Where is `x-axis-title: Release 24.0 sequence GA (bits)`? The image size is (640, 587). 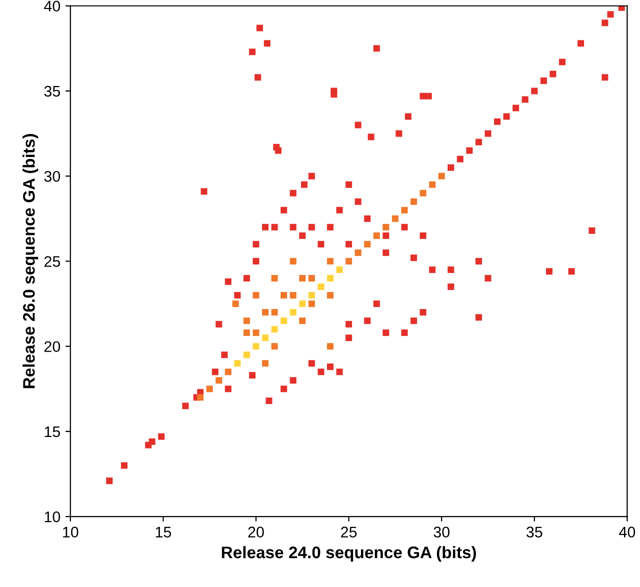 x-axis-title: Release 24.0 sequence GA (bits) is located at coordinates (349, 554).